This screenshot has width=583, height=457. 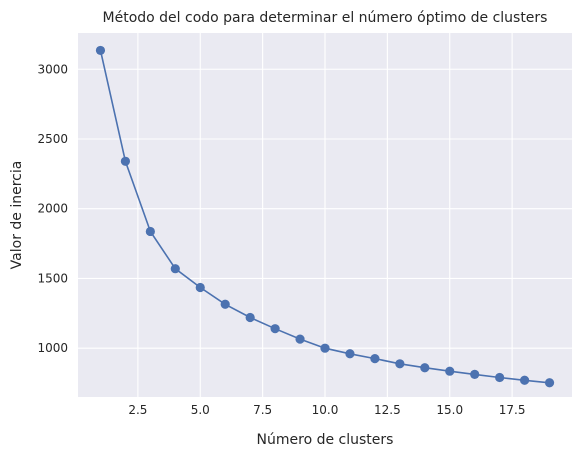 I want to click on y-tick-labels: 1000 1500 2000 2500 3000, so click(x=52, y=208).